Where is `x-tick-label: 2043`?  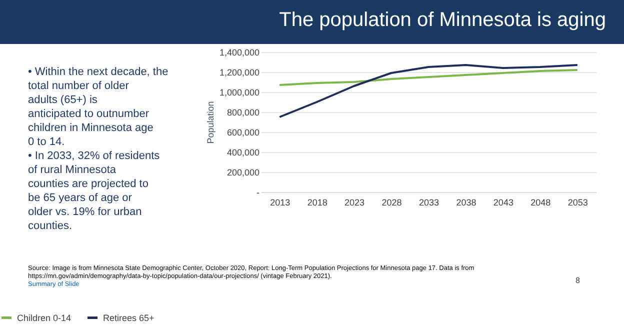 x-tick-label: 2043 is located at coordinates (503, 203).